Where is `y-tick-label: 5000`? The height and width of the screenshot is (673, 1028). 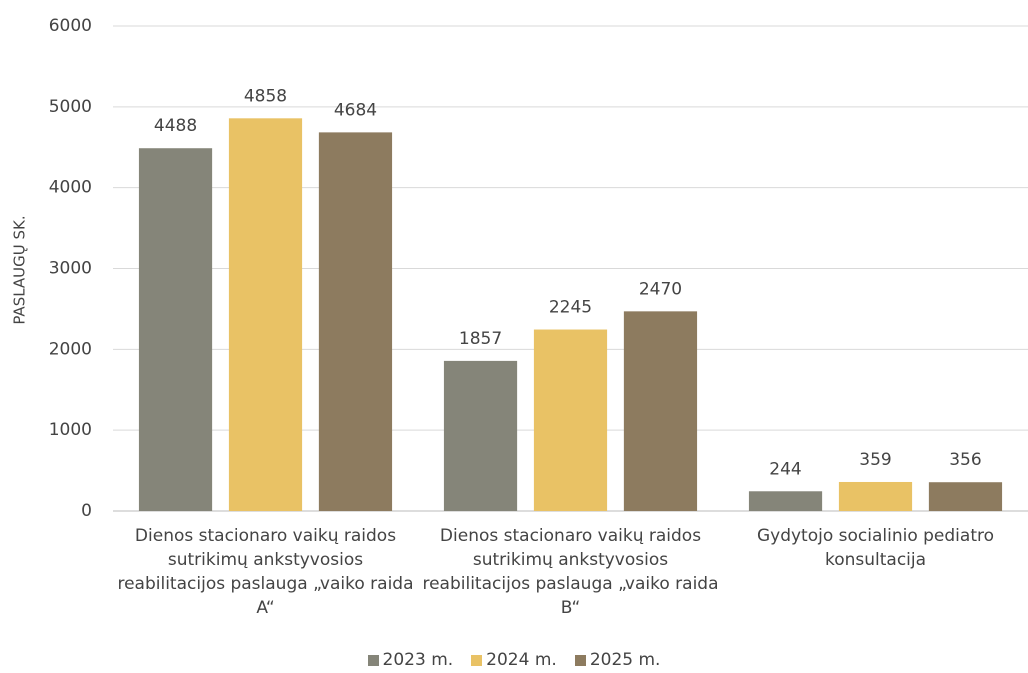 y-tick-label: 5000 is located at coordinates (70, 107).